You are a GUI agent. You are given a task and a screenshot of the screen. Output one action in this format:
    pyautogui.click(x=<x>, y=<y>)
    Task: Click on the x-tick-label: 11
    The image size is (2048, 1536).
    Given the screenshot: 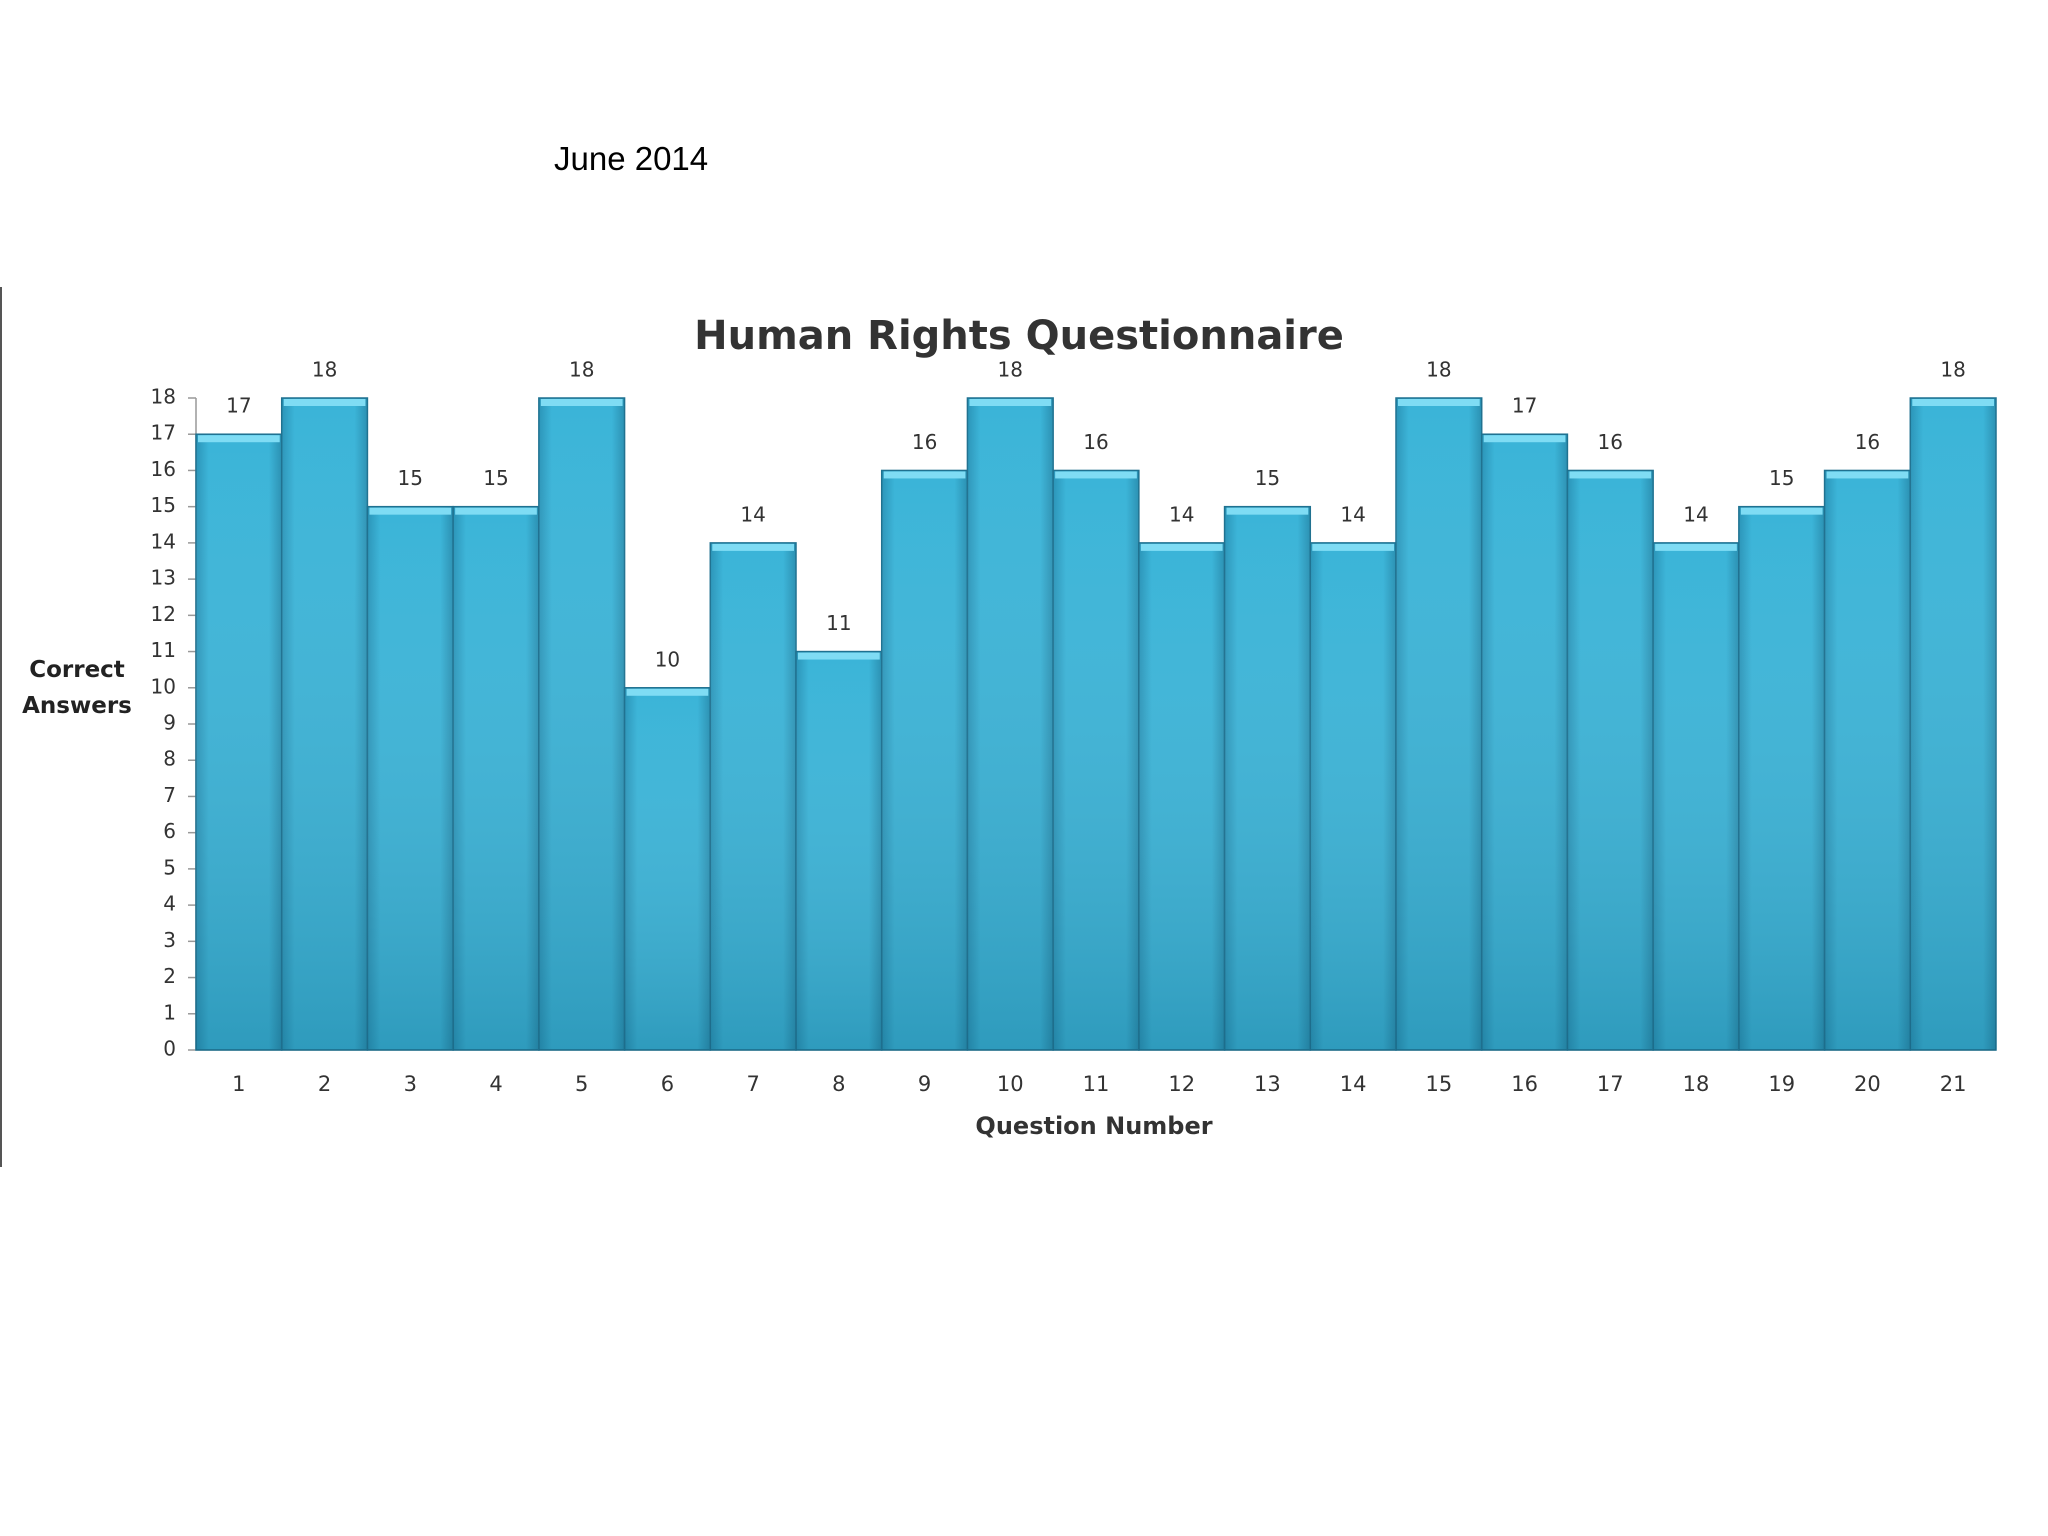 What is the action you would take?
    pyautogui.click(x=1096, y=1084)
    